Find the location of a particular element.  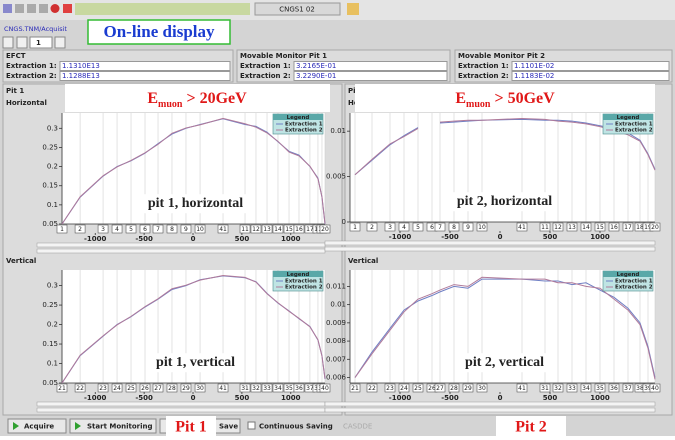

tab is located at coordinates (297, 9).